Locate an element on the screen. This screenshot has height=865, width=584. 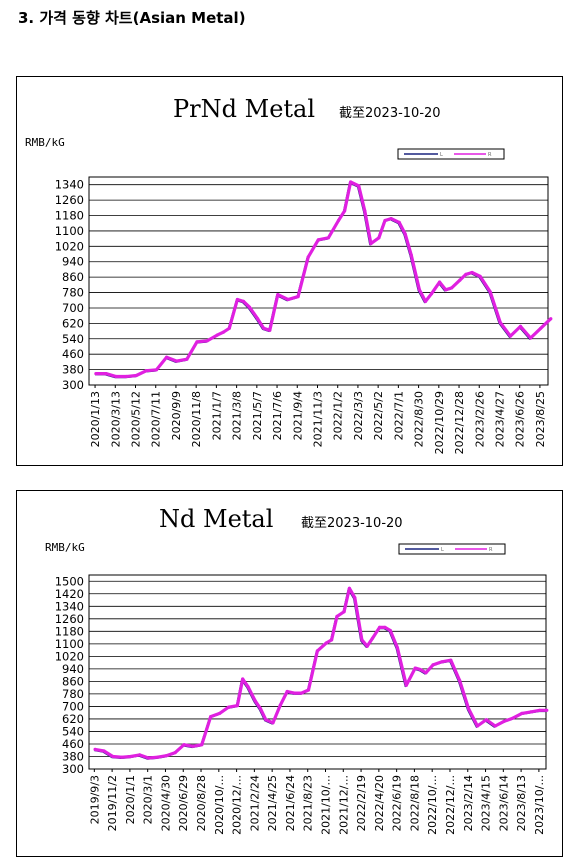
x-tick-label: 2021/6/24 is located at coordinates (290, 803).